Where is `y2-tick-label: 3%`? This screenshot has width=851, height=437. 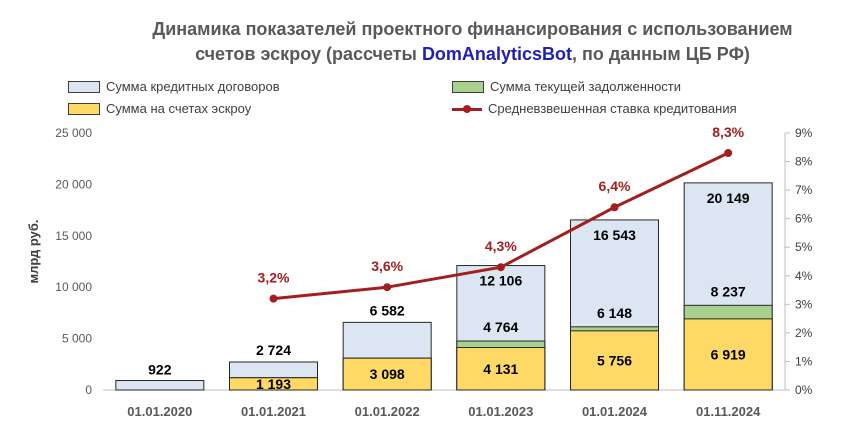 y2-tick-label: 3% is located at coordinates (804, 304).